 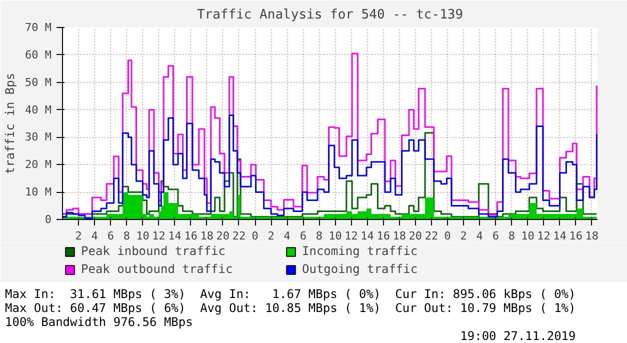 I want to click on y-tick-label: 60 M, so click(x=38, y=55).